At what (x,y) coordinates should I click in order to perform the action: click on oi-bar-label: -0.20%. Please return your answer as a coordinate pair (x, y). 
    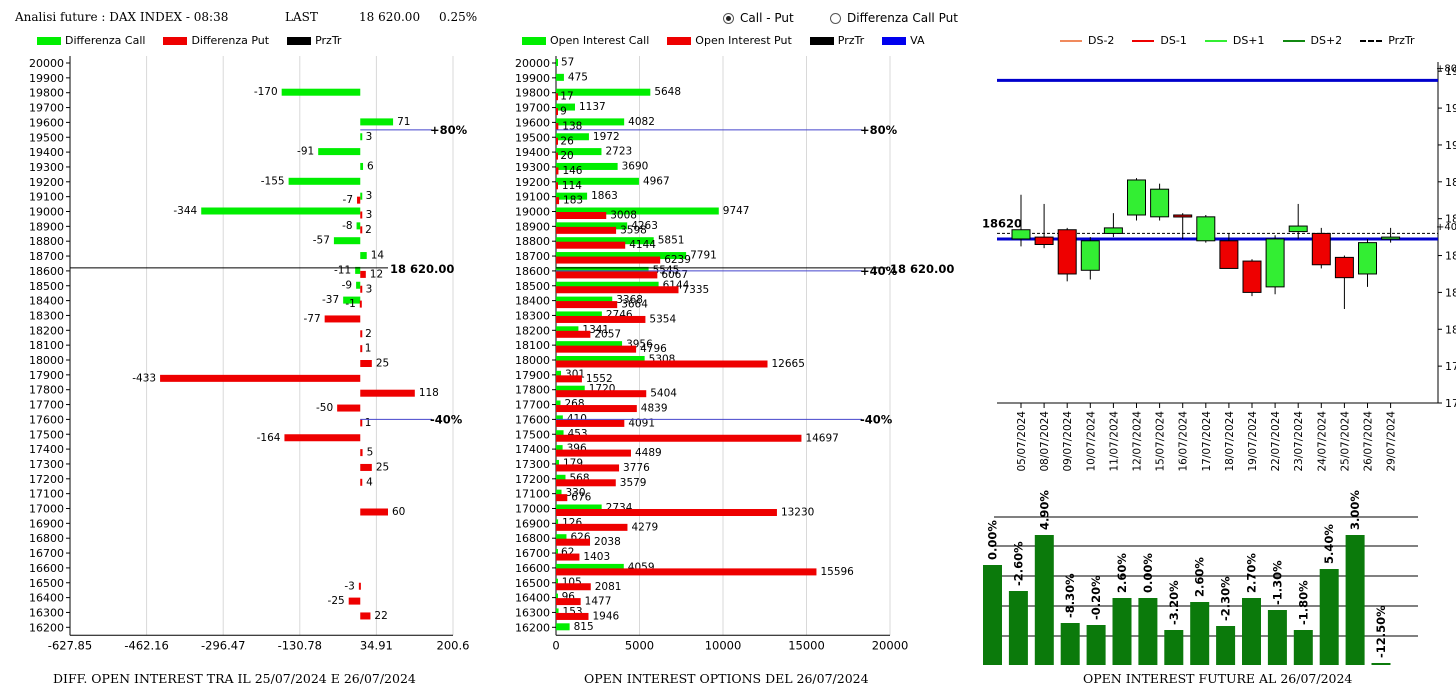
    Looking at the image, I should click on (1096, 597).